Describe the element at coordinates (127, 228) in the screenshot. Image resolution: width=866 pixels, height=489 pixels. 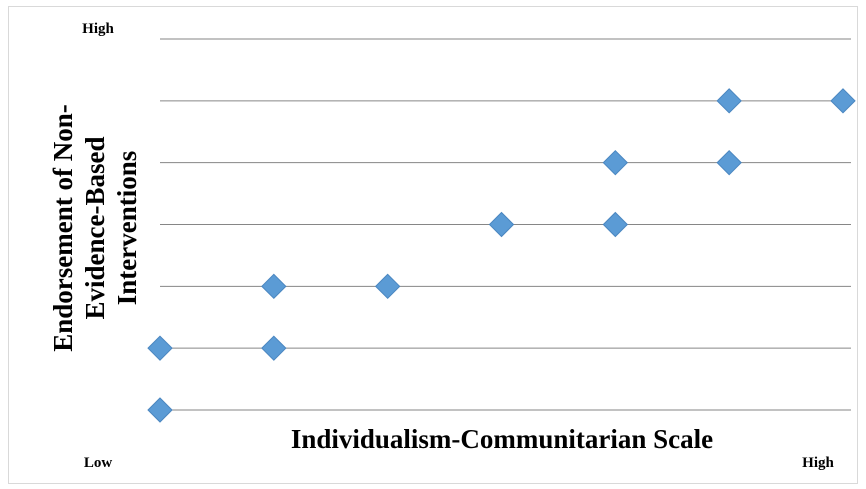
I see `y-axis-title-line-3: Interventions` at that location.